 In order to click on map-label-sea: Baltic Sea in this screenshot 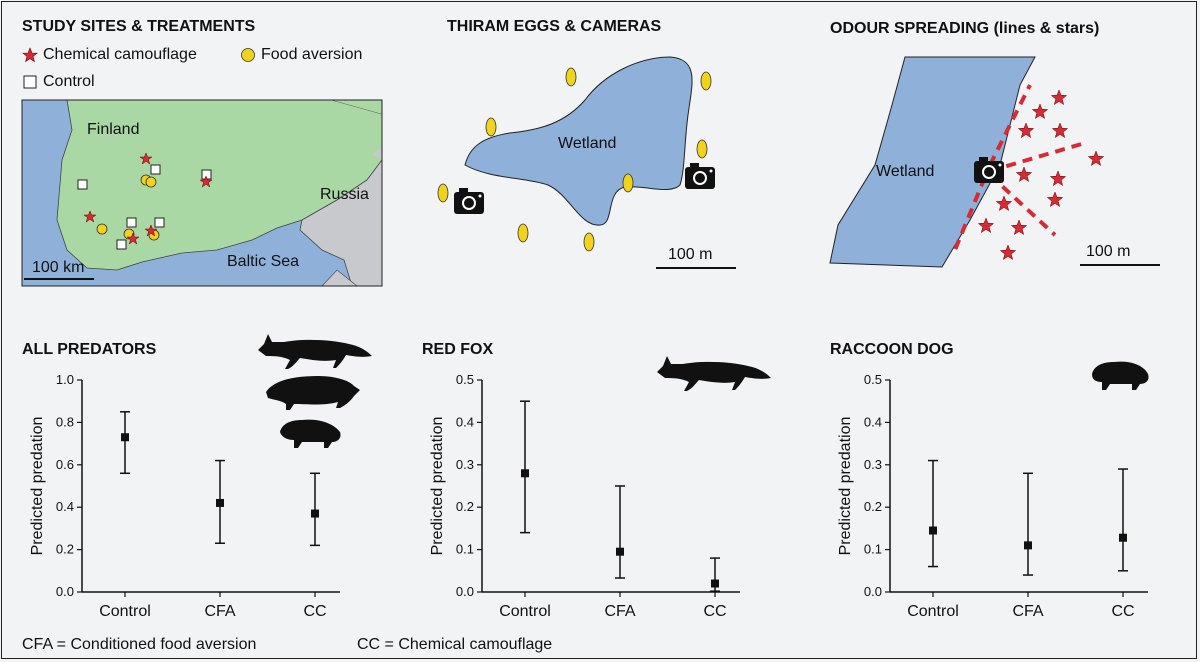, I will do `click(263, 261)`.